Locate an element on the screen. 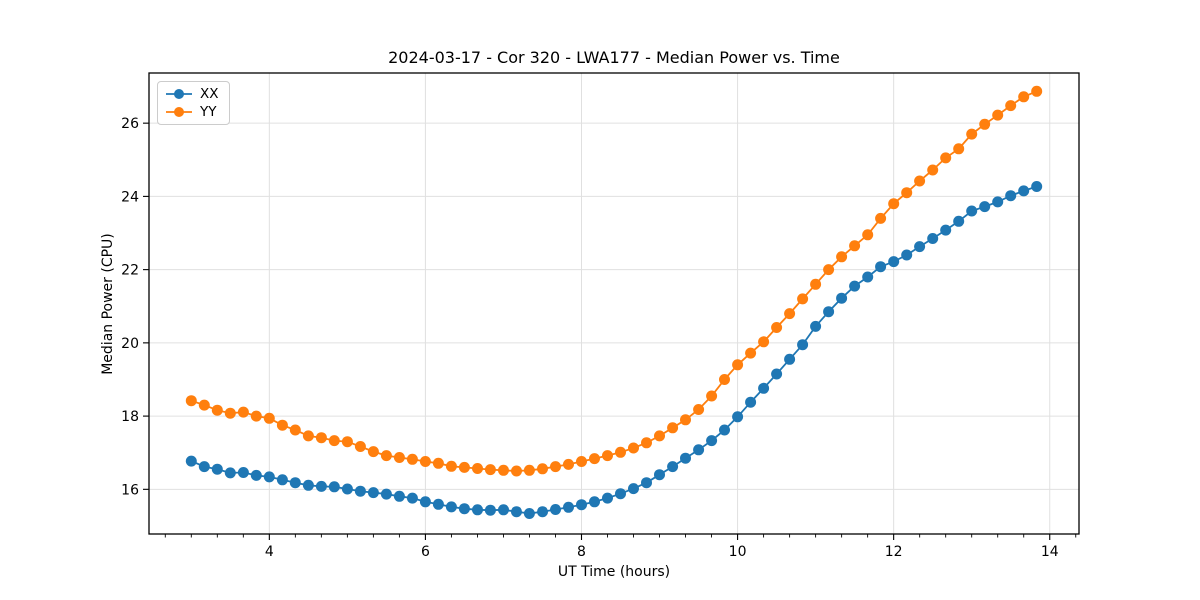 The width and height of the screenshot is (1200, 600). legend-label-yy: YY is located at coordinates (208, 112).